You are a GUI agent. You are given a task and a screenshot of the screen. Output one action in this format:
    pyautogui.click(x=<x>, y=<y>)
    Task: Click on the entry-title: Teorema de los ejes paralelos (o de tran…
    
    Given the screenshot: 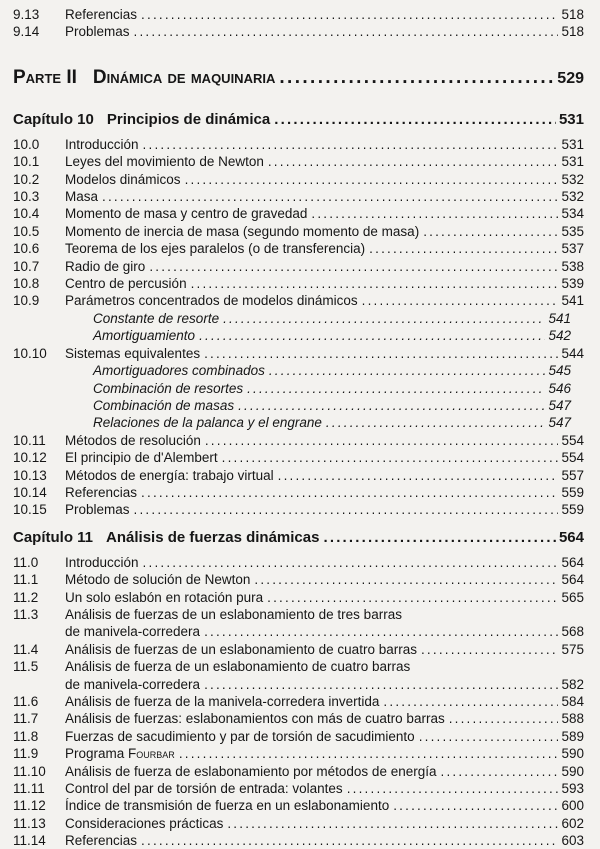 What is the action you would take?
    pyautogui.click(x=215, y=249)
    